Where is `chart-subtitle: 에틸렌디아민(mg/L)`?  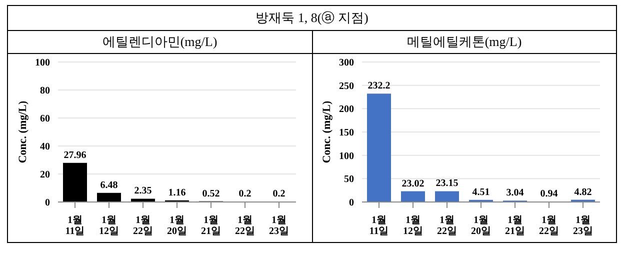
chart-subtitle: 에틸렌디아민(mg/L) is located at coordinates (160, 42).